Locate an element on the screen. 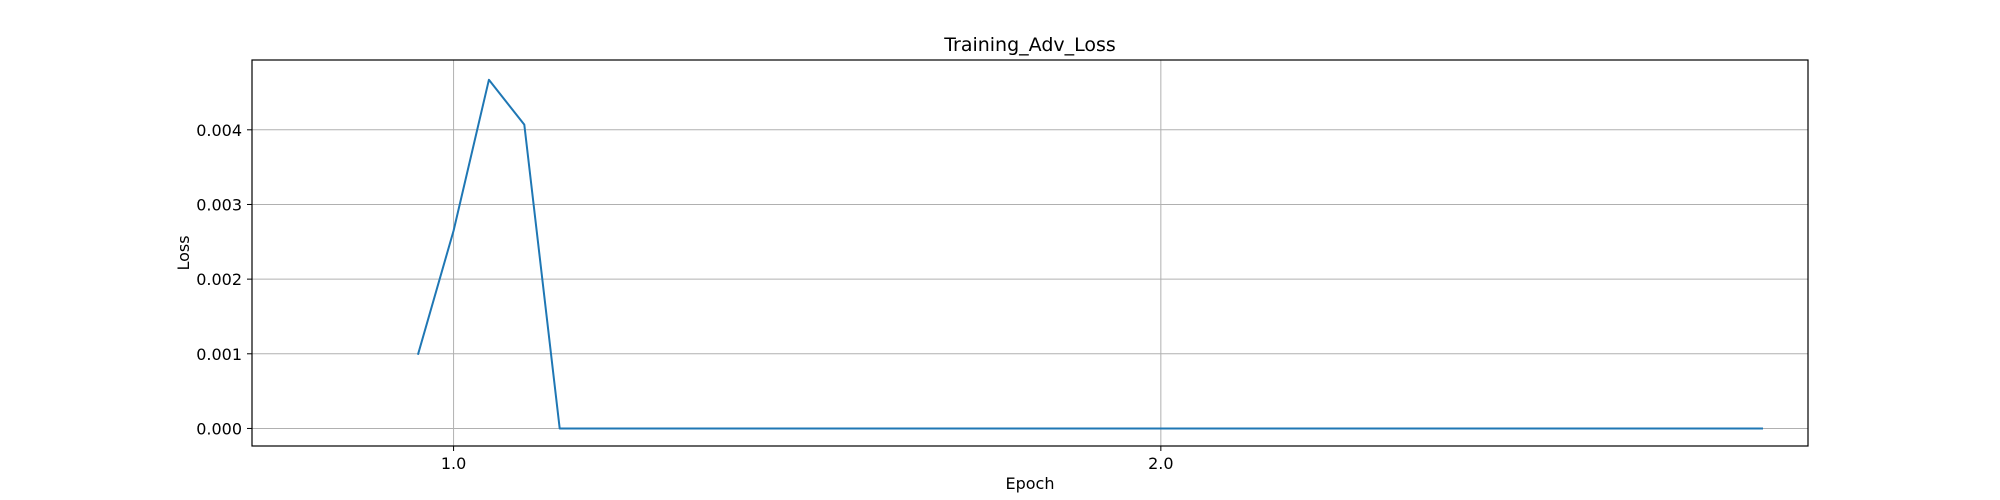 Image resolution: width=2000 pixels, height=500 pixels. x-tick-label: 1.0 is located at coordinates (453, 463).